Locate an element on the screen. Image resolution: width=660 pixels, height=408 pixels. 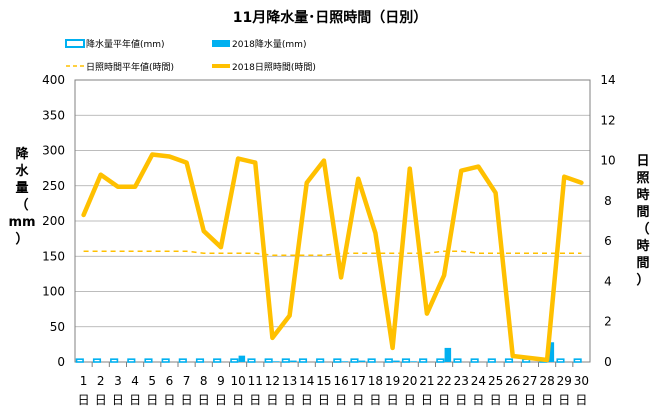
x-tick-label: 29 is located at coordinates (564, 381).